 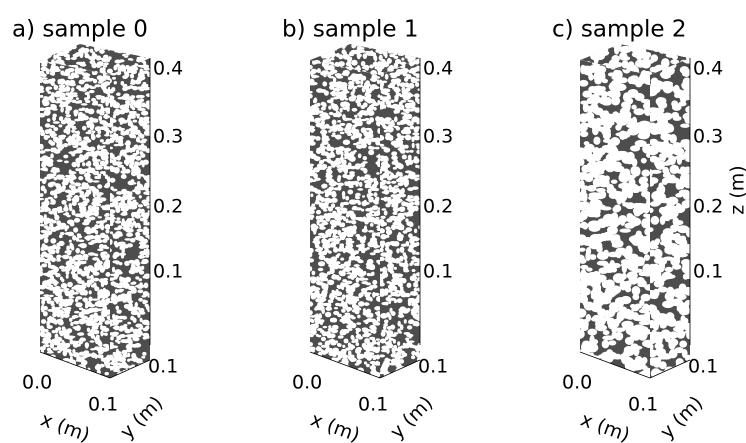 What do you see at coordinates (80, 30) in the screenshot?
I see `panel-title: a) sample 0` at bounding box center [80, 30].